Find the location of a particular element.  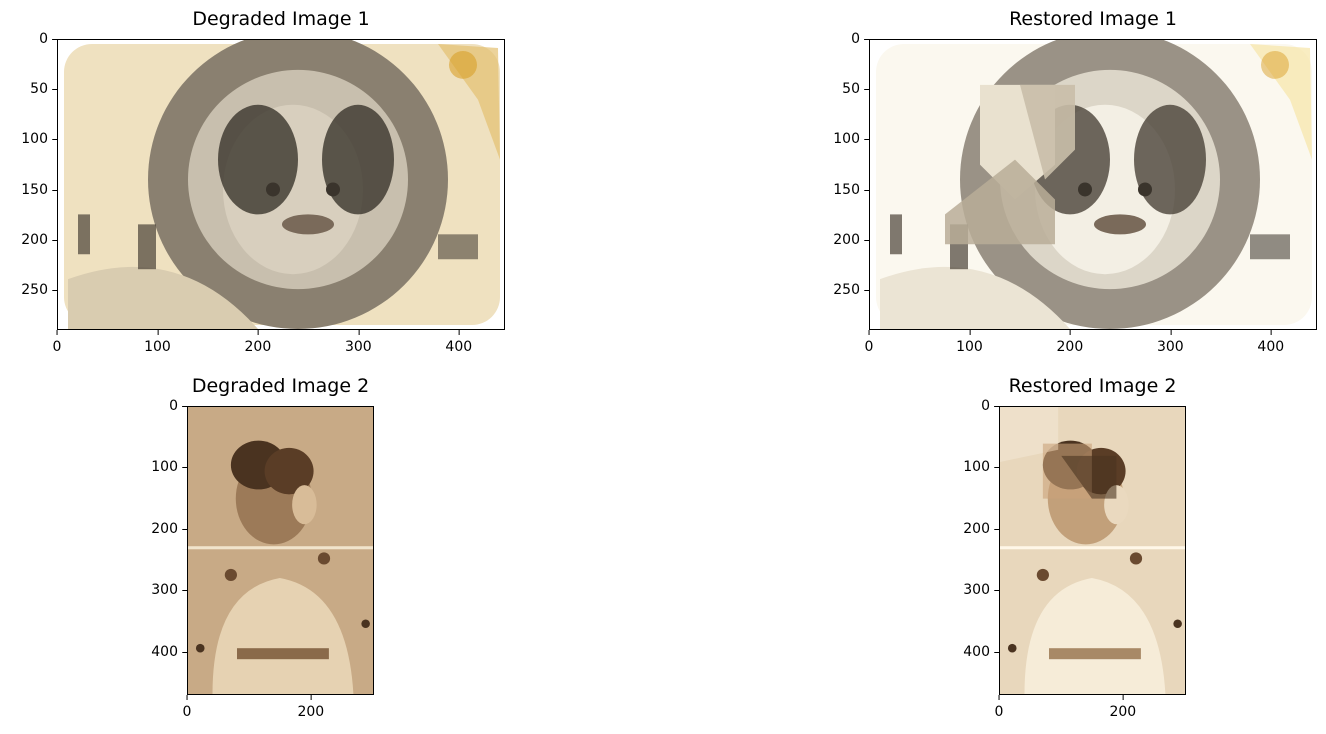

subplot-title: Restored Image 1 is located at coordinates (1093, 19).